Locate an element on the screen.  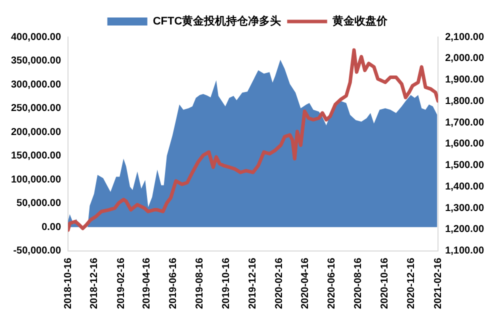
legend-label: CFTC黄金投机持仓净多头 is located at coordinates (217, 21).